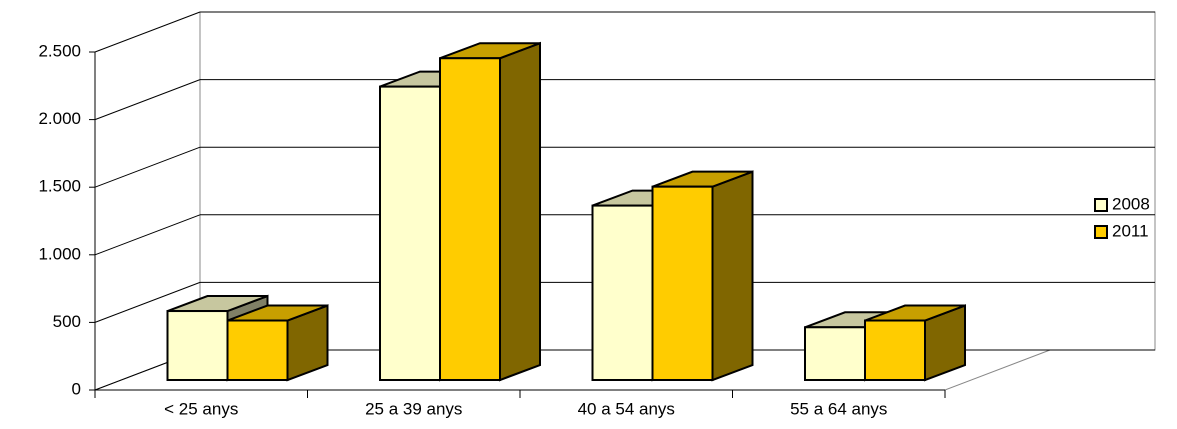  I want to click on legend-label: 2011, so click(1130, 230).